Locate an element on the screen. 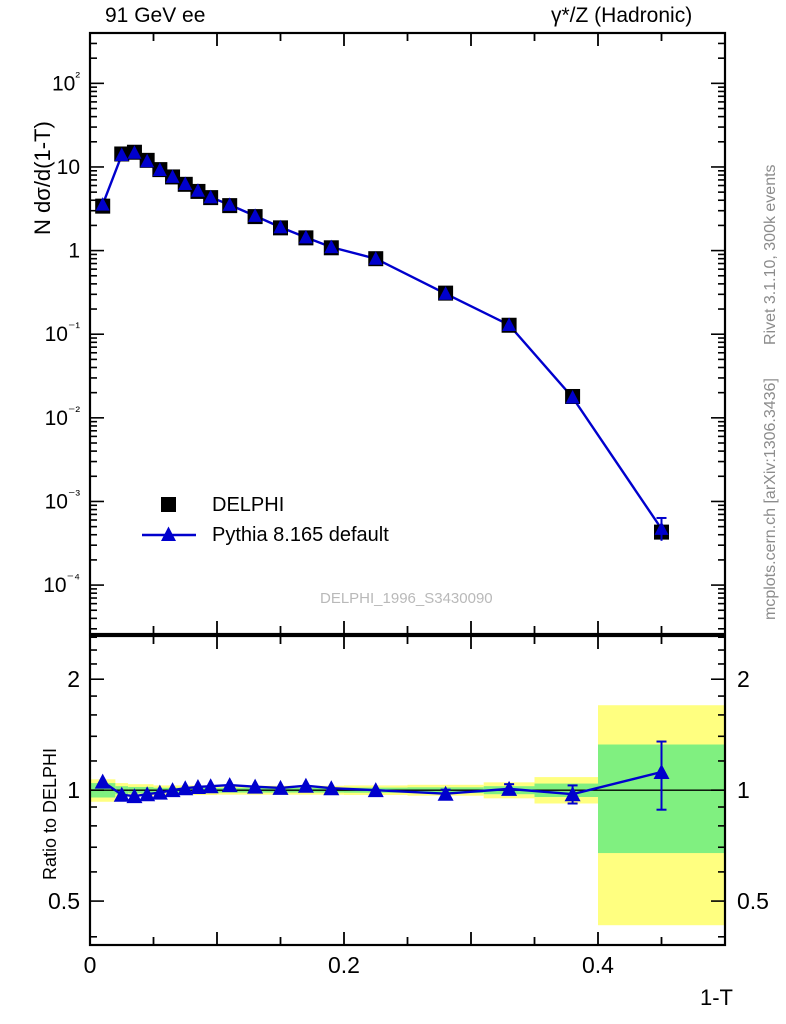  main-y-tick-label: 10⁻³ is located at coordinates (63, 499).